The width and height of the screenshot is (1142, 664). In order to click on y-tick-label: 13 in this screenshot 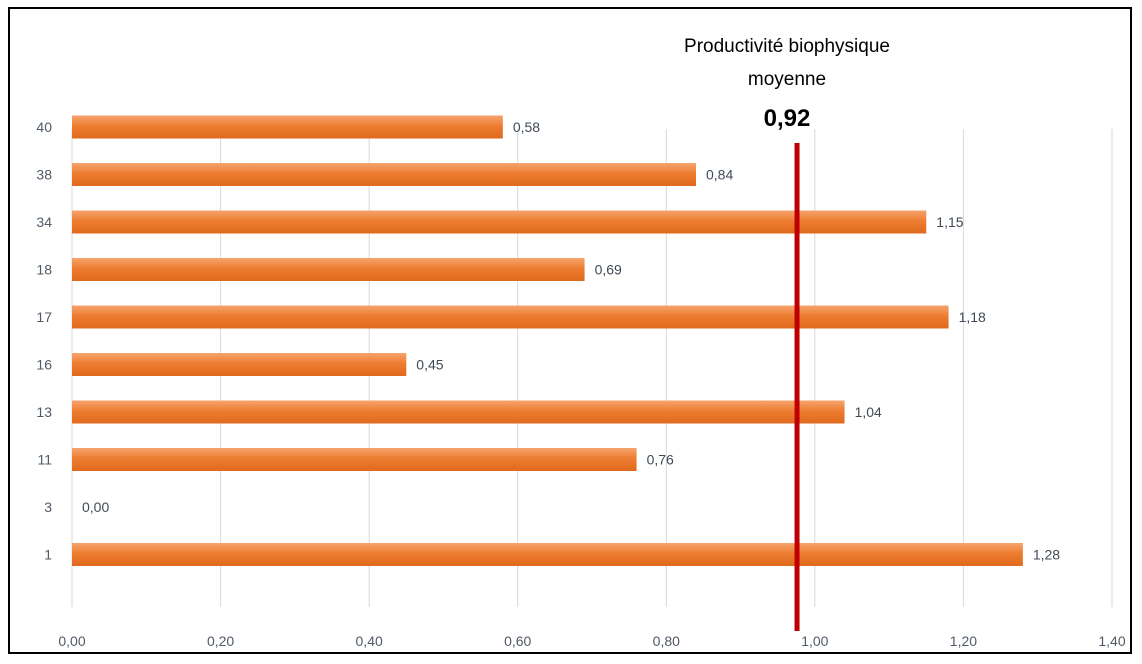, I will do `click(44, 412)`.